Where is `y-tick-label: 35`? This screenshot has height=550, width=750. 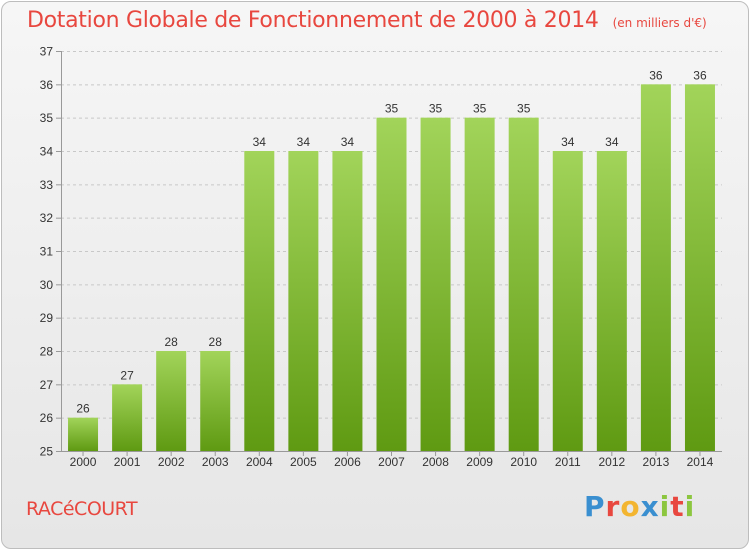
y-tick-label: 35 is located at coordinates (47, 118).